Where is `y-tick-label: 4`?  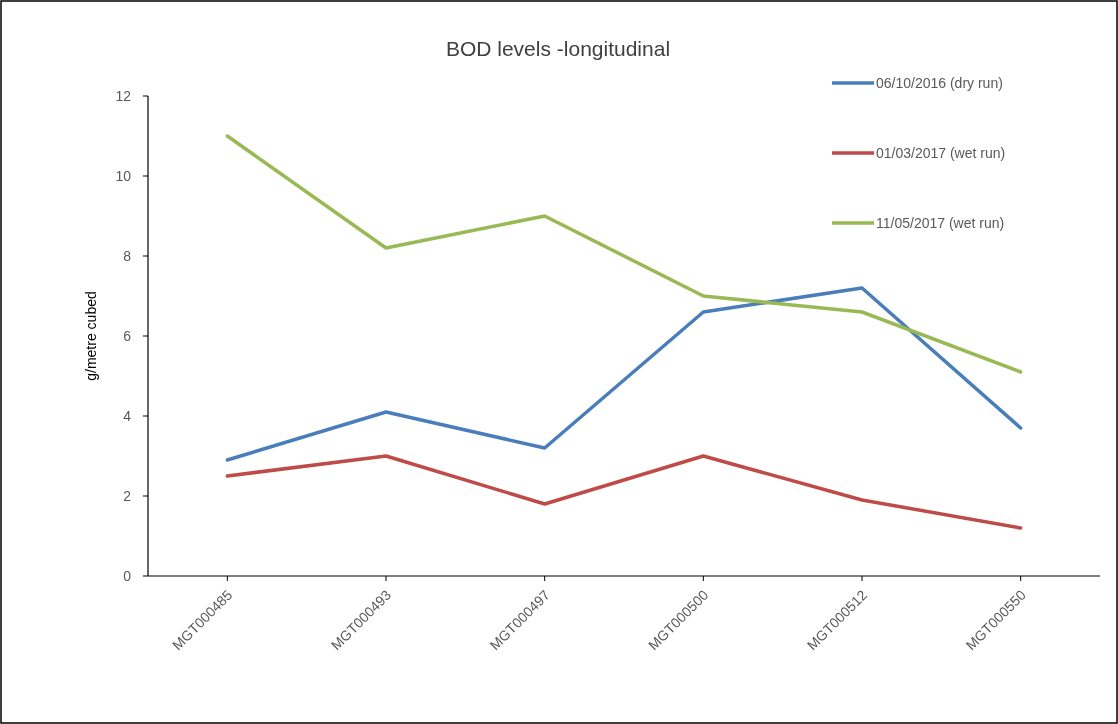 y-tick-label: 4 is located at coordinates (127, 415).